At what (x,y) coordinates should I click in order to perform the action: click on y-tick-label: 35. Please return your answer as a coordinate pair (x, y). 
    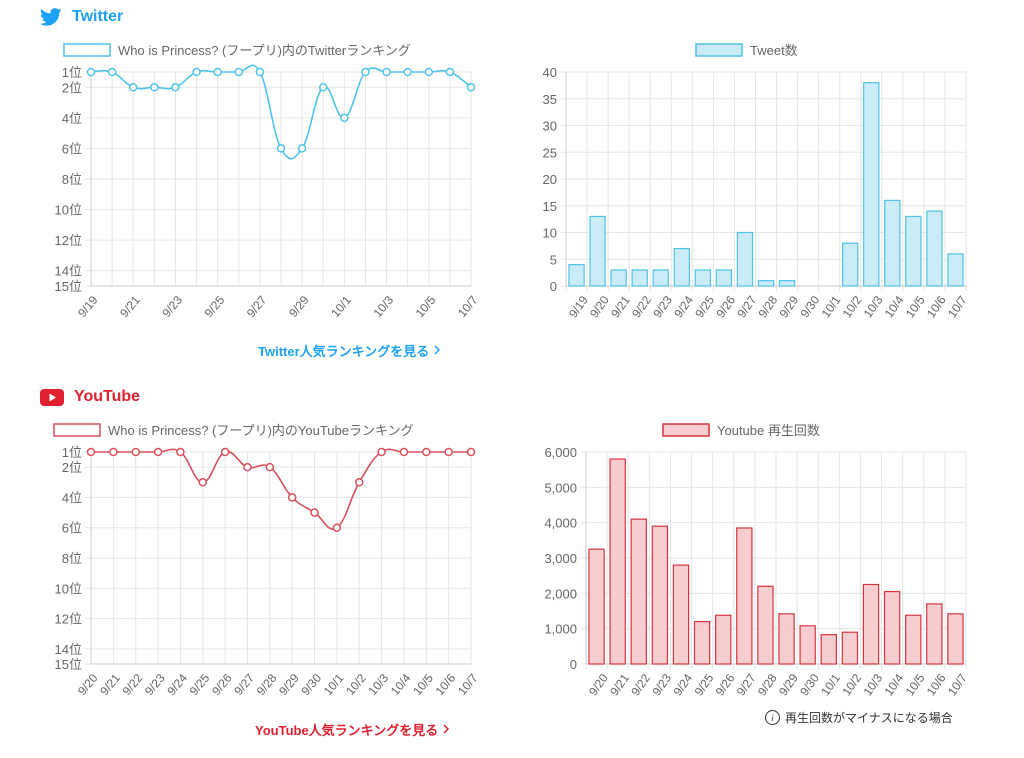
    Looking at the image, I should click on (550, 99).